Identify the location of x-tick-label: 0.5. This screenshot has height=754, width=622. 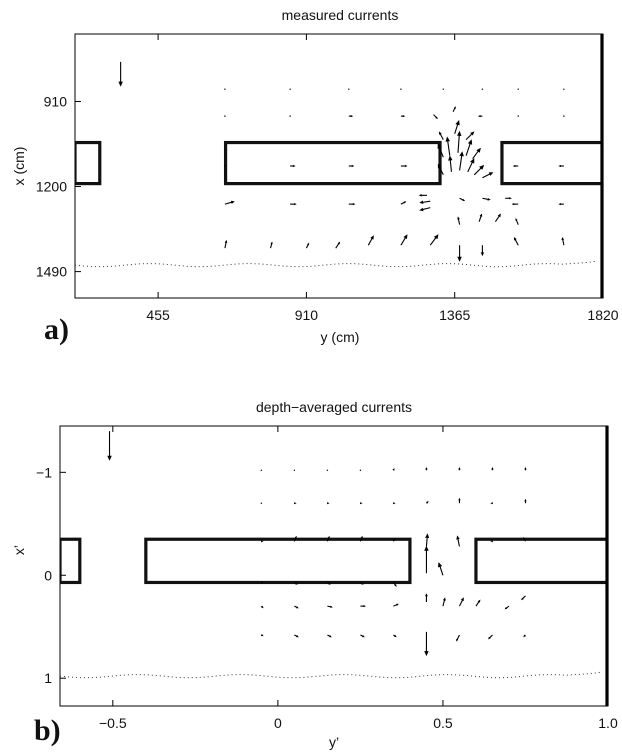
(443, 723).